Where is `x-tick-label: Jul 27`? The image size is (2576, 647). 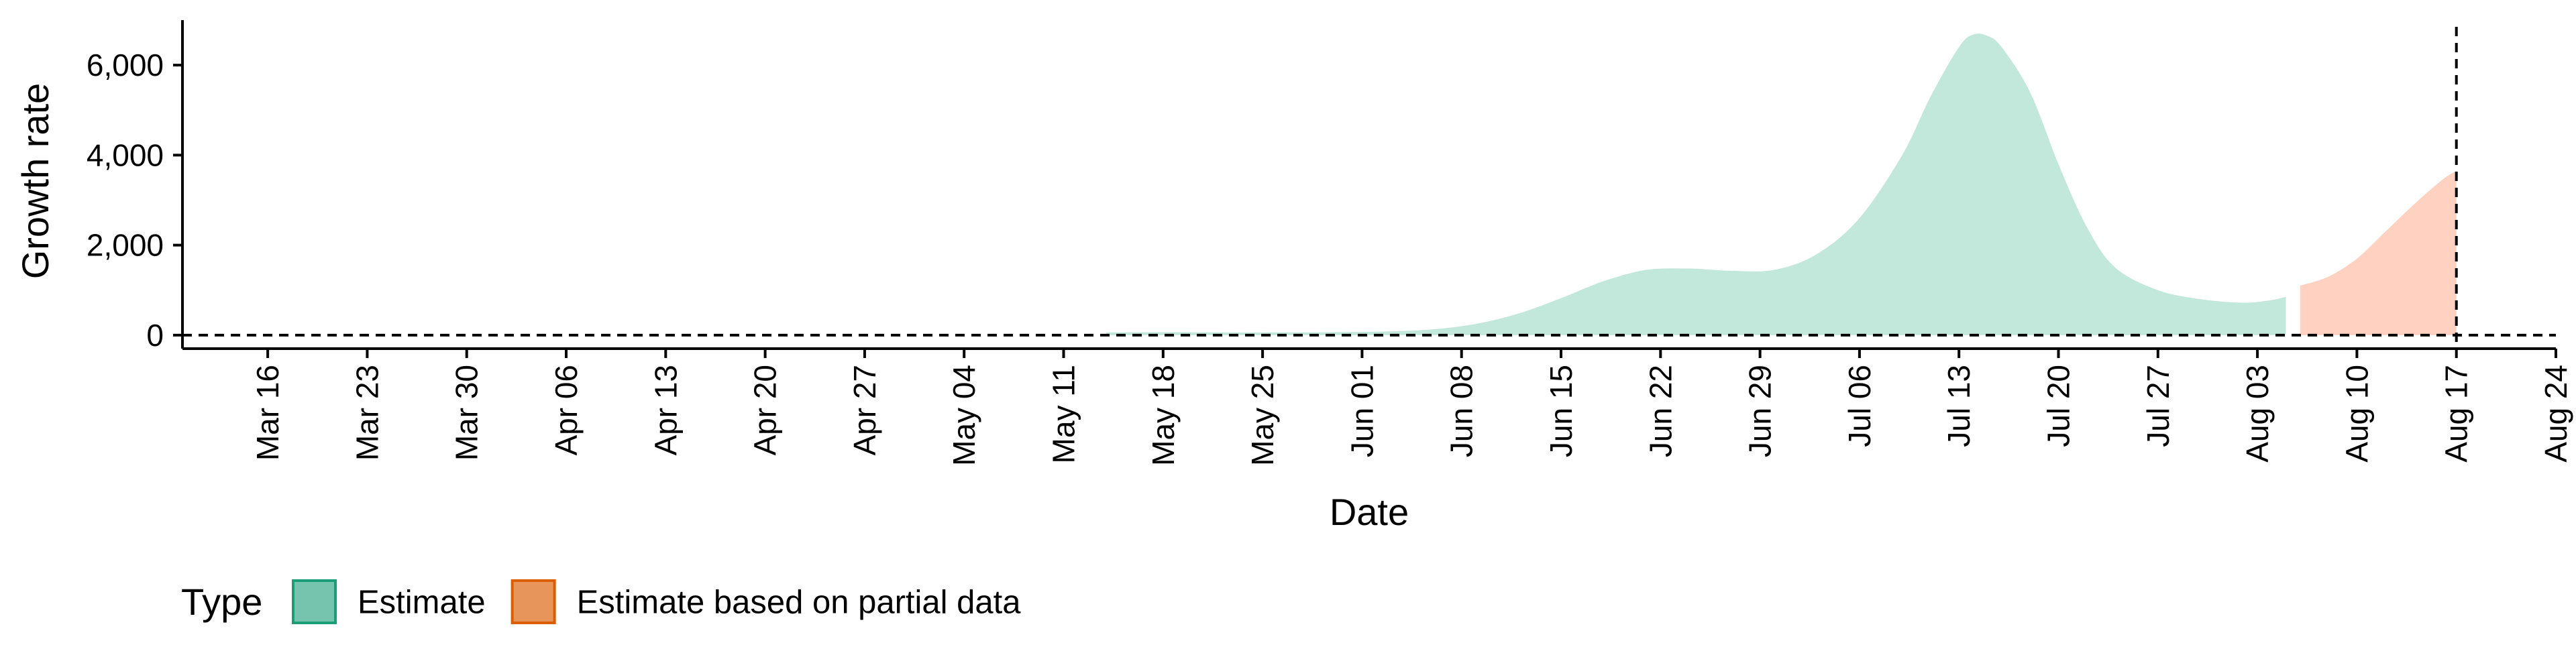
x-tick-label: Jul 27 is located at coordinates (2158, 406).